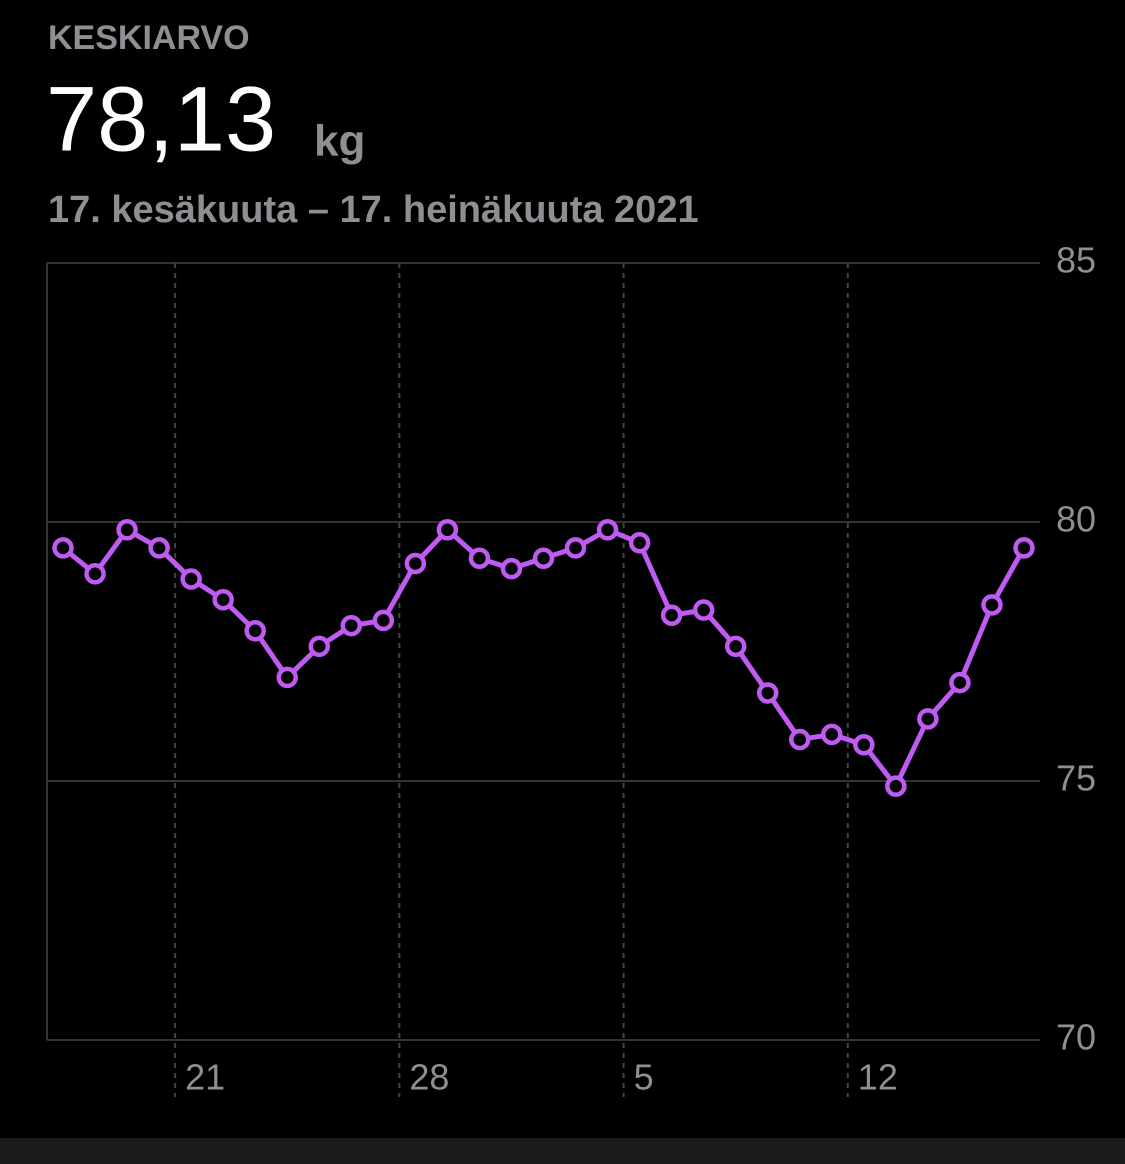 The height and width of the screenshot is (1164, 1125). What do you see at coordinates (205, 1077) in the screenshot?
I see `x-tick-label: 21` at bounding box center [205, 1077].